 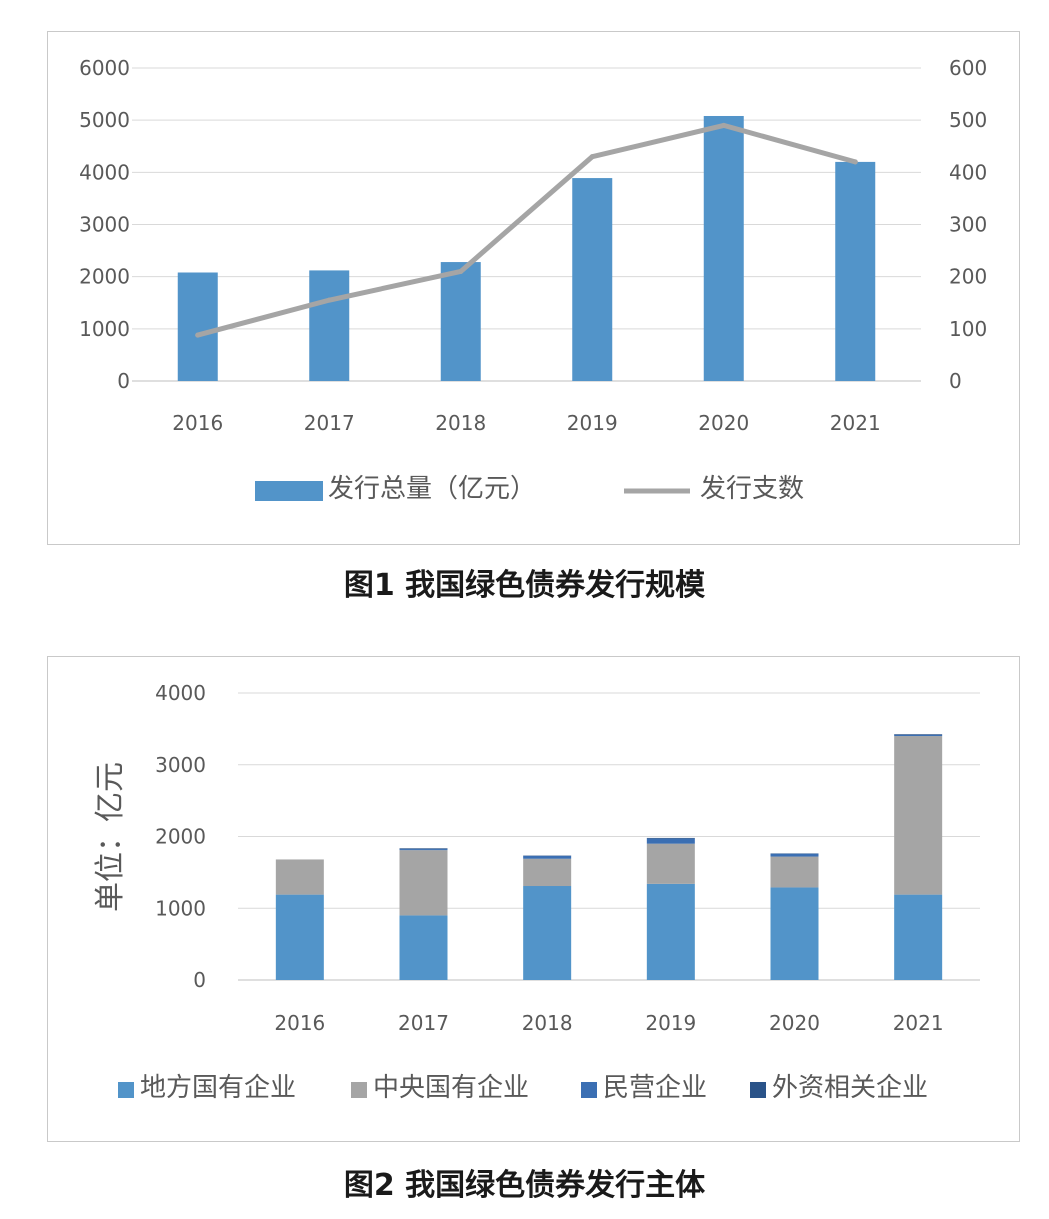 I want to click on chart2-x-tick: 2018, so click(x=547, y=1023).